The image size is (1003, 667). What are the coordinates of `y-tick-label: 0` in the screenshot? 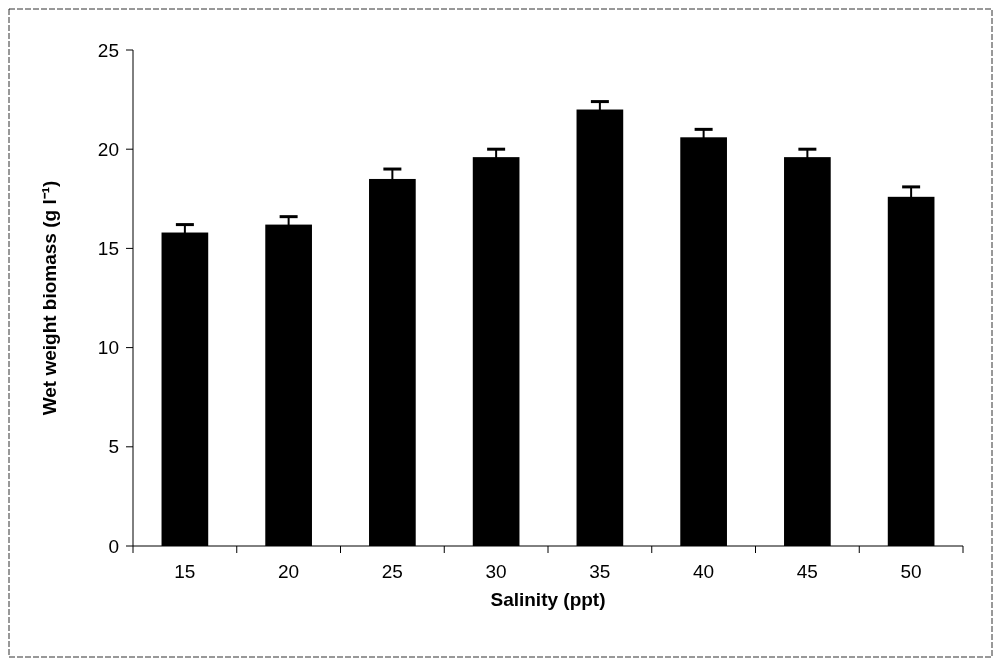 It's located at (113, 546).